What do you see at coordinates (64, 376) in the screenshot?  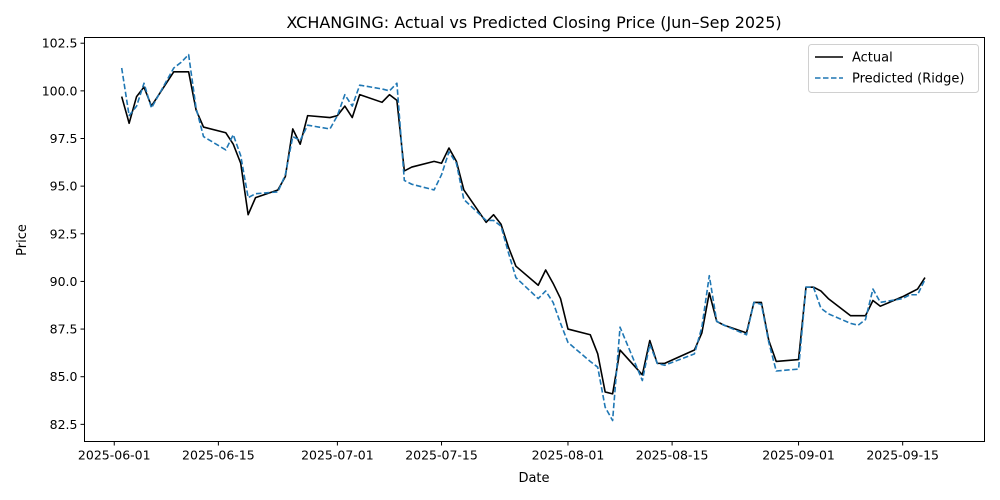 I see `y-tick-label: 85.0` at bounding box center [64, 376].